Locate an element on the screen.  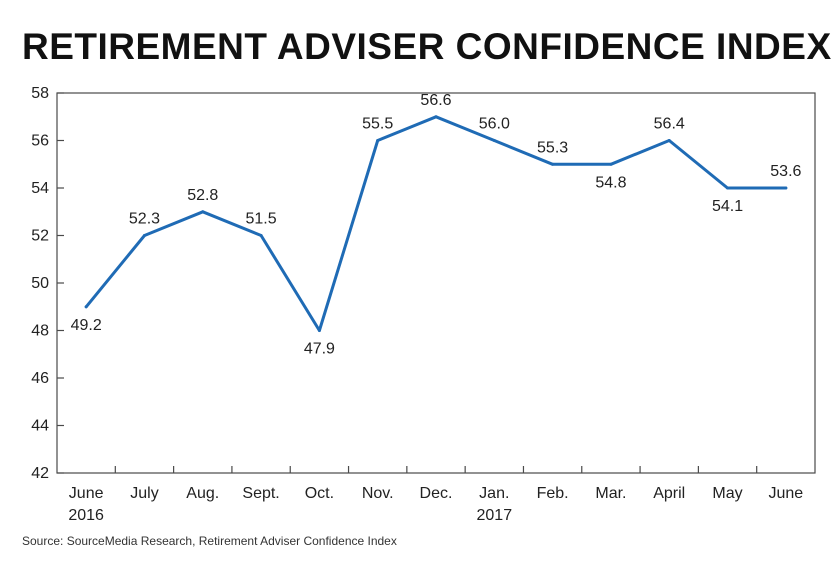
data-label: 52.3 is located at coordinates (144, 219).